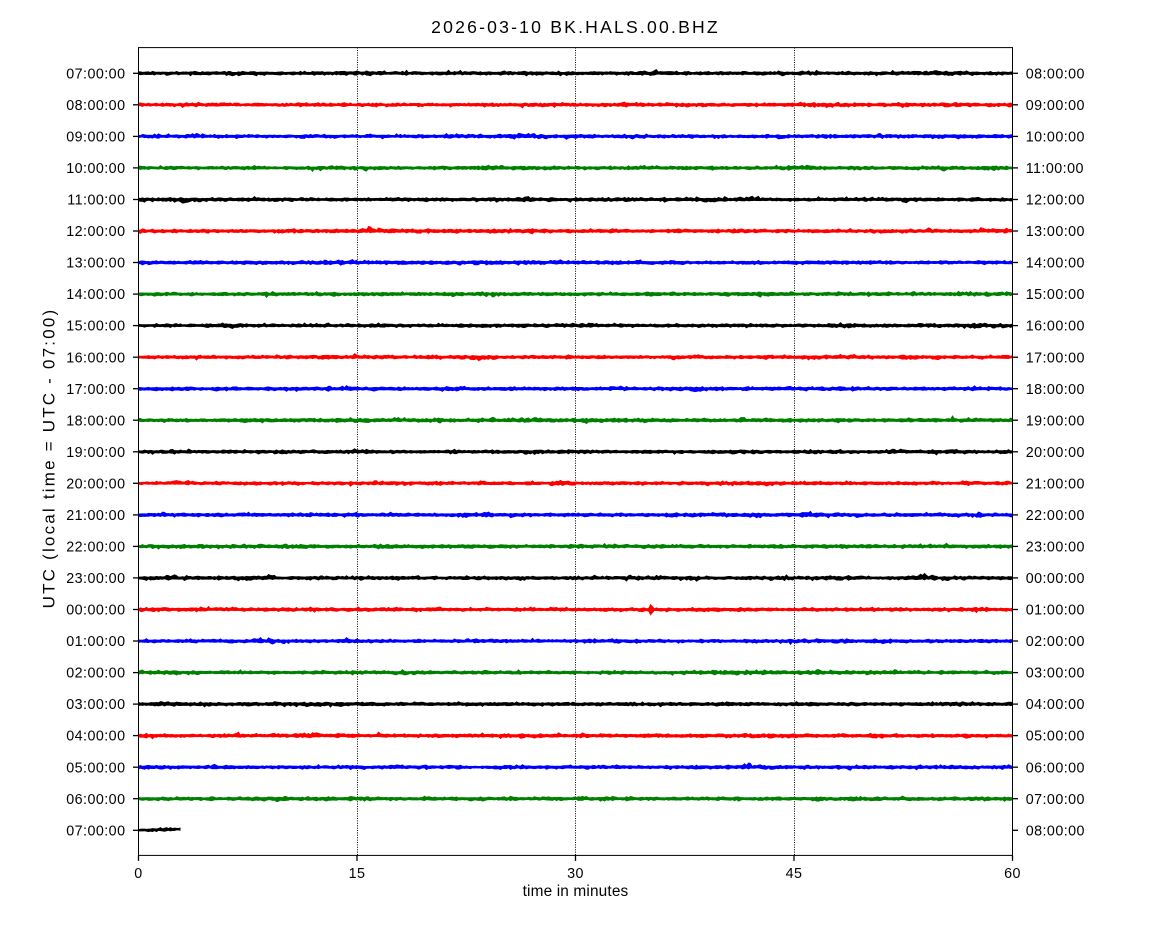  Describe the element at coordinates (575, 27) in the screenshot. I see `svg-text: 2026-03-10 BK.HALS.00.BHZ` at that location.